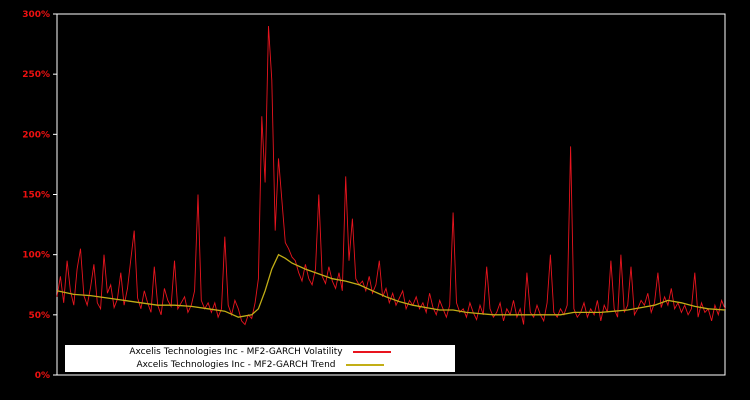 The width and height of the screenshot is (750, 400). I want to click on trend-line, so click(391, 285).